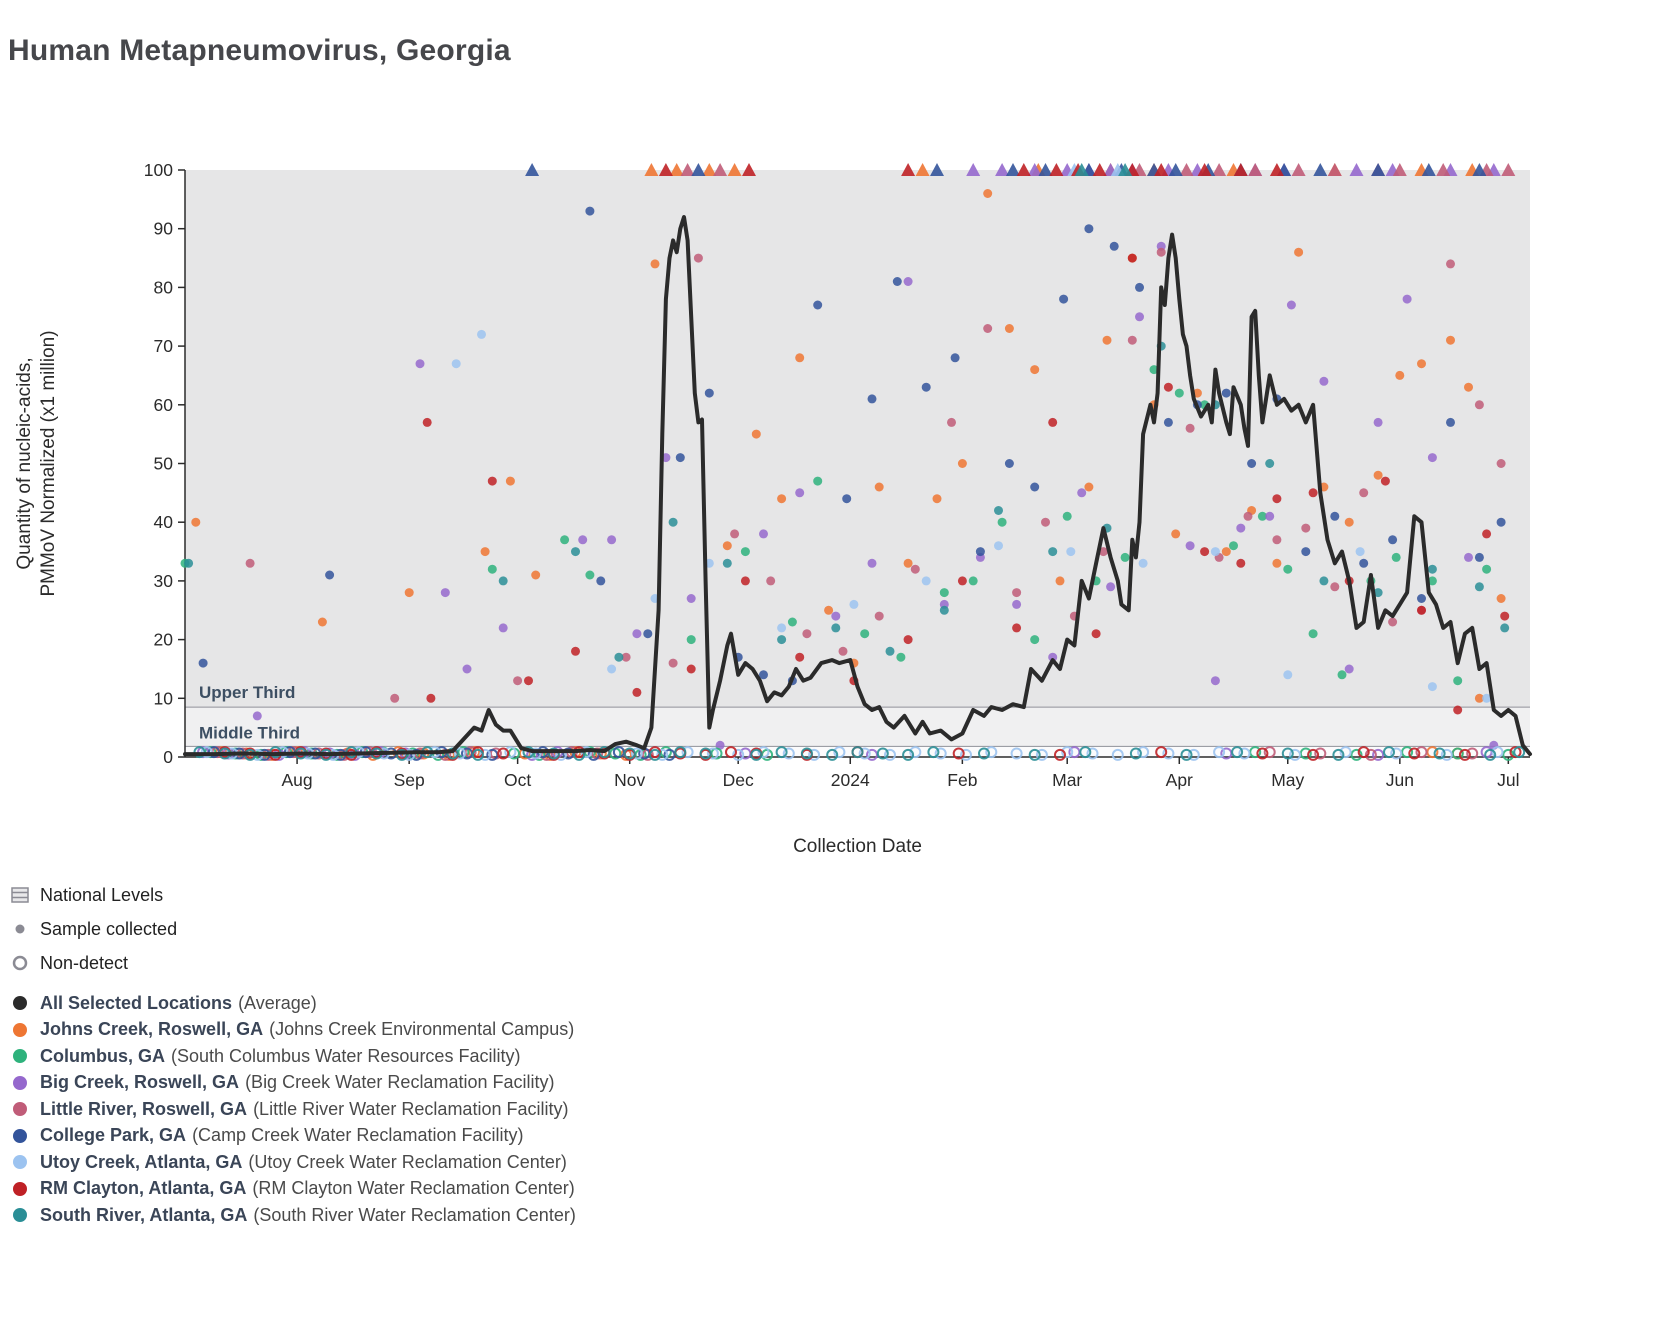 The height and width of the screenshot is (1324, 1668). Describe the element at coordinates (25, 895) in the screenshot. I see `national-levels-icon` at that location.